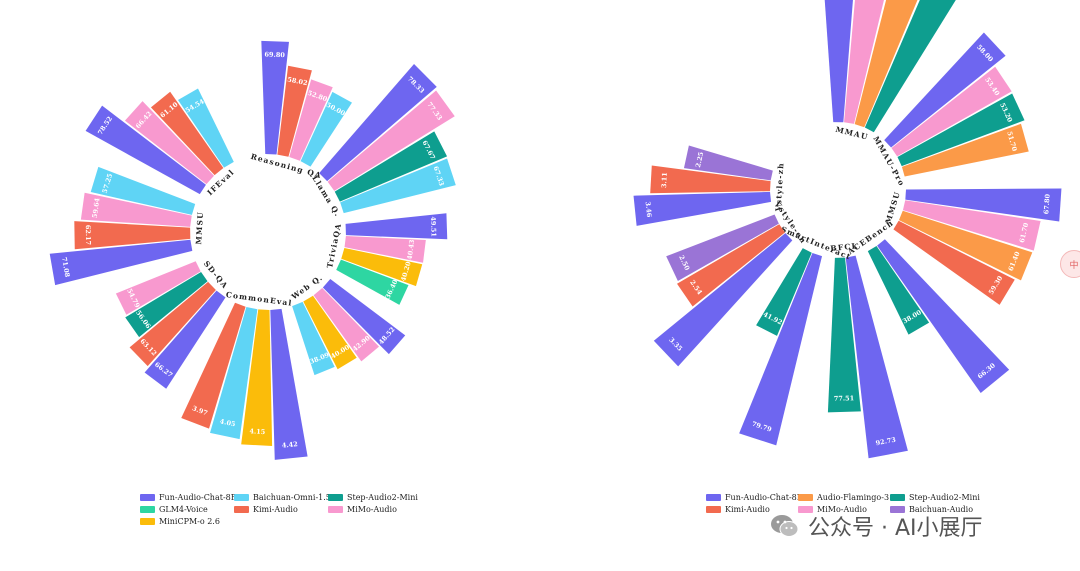  Describe the element at coordinates (843, 497) in the screenshot. I see `legend-item-audio-flamingo-3: Audio-Flamingo-3` at that location.